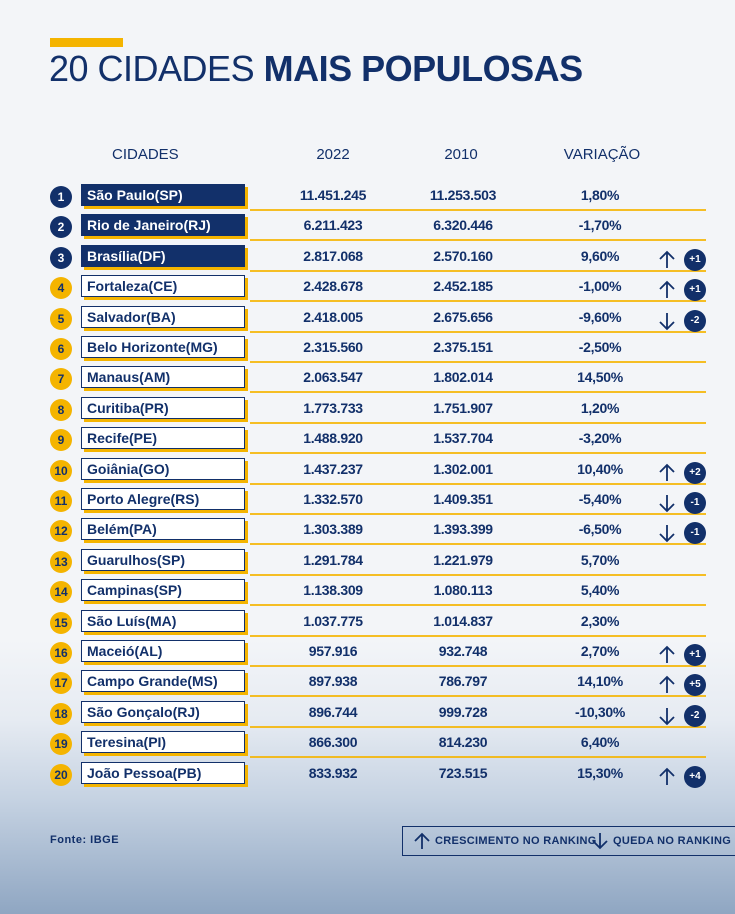 This screenshot has width=735, height=914. What do you see at coordinates (463, 590) in the screenshot?
I see `population-2010: 1.080.113` at bounding box center [463, 590].